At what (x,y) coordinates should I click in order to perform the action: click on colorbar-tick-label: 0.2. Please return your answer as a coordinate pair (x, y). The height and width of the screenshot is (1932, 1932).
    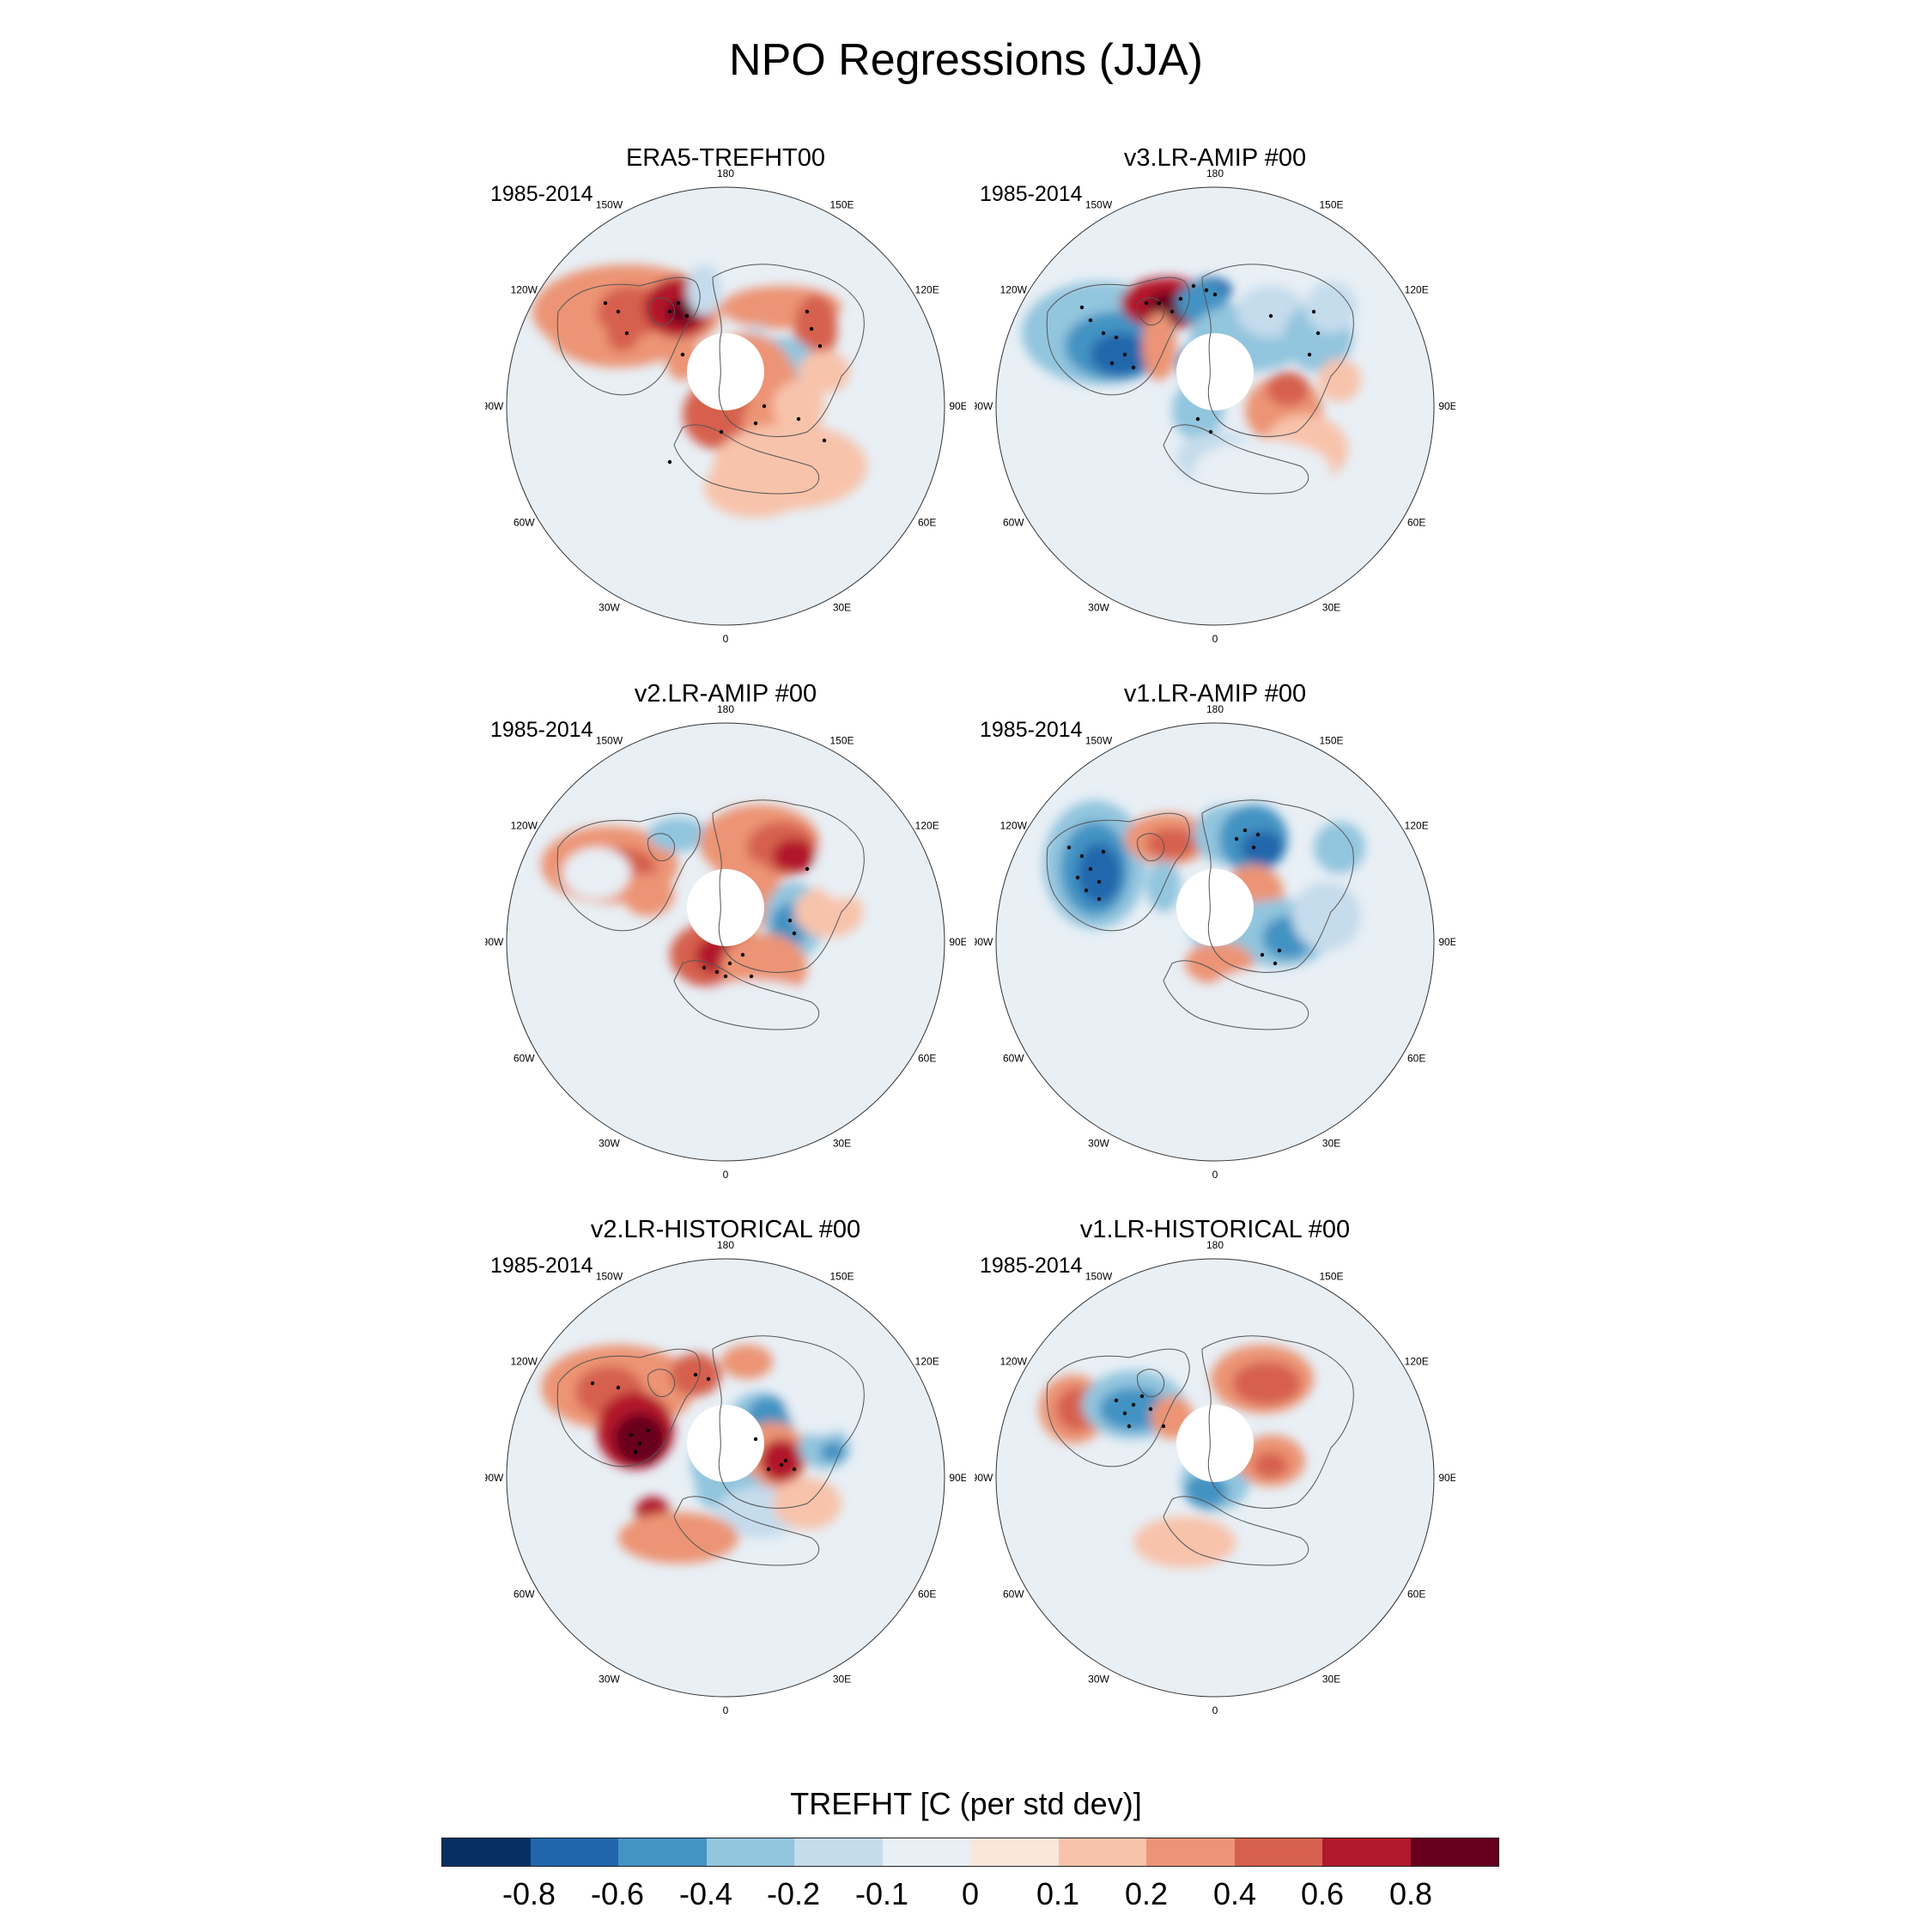
    Looking at the image, I should click on (1146, 1894).